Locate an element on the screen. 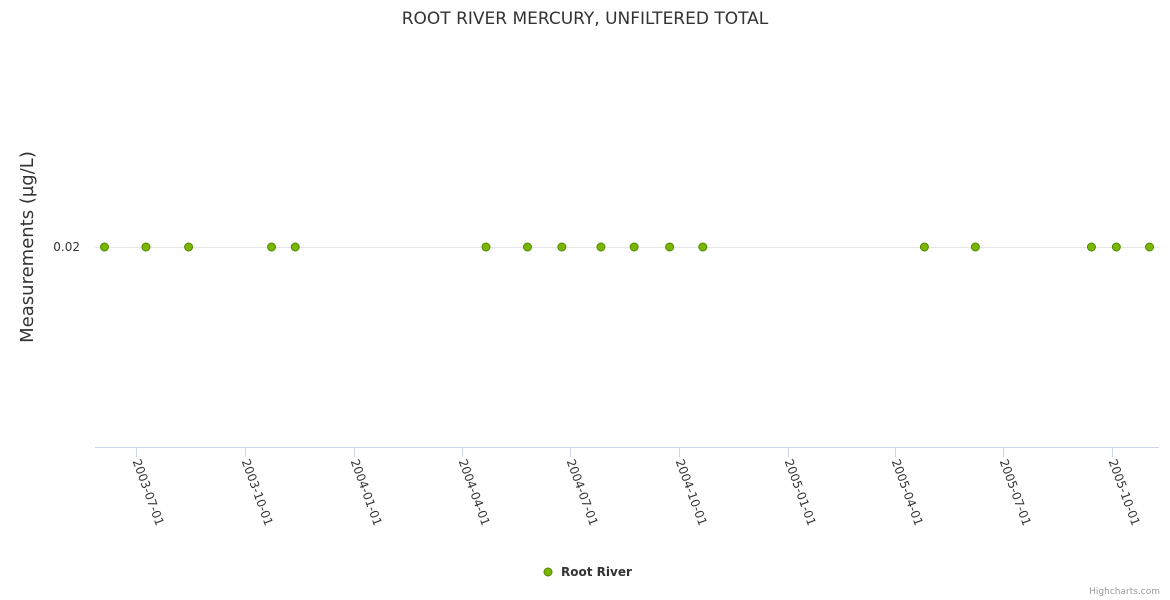 The width and height of the screenshot is (1170, 600). chart-title: ROOT RIVER MERCURY, UNFILTERED TOTAL is located at coordinates (585, 19).